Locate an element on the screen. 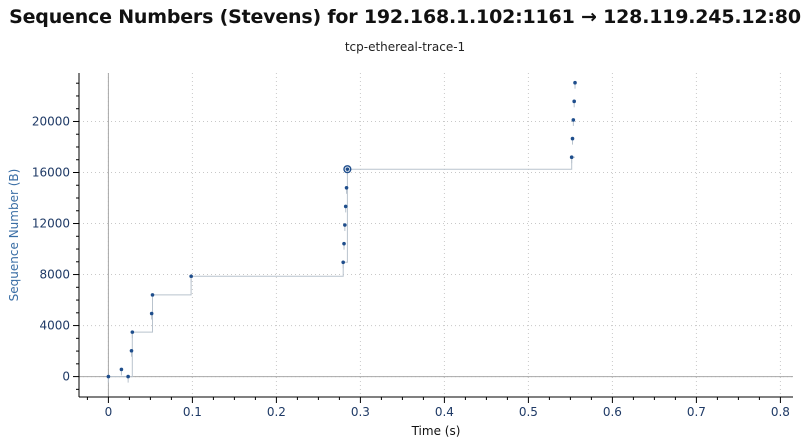 The width and height of the screenshot is (810, 442). x-tick-label: 0.1 is located at coordinates (192, 412).